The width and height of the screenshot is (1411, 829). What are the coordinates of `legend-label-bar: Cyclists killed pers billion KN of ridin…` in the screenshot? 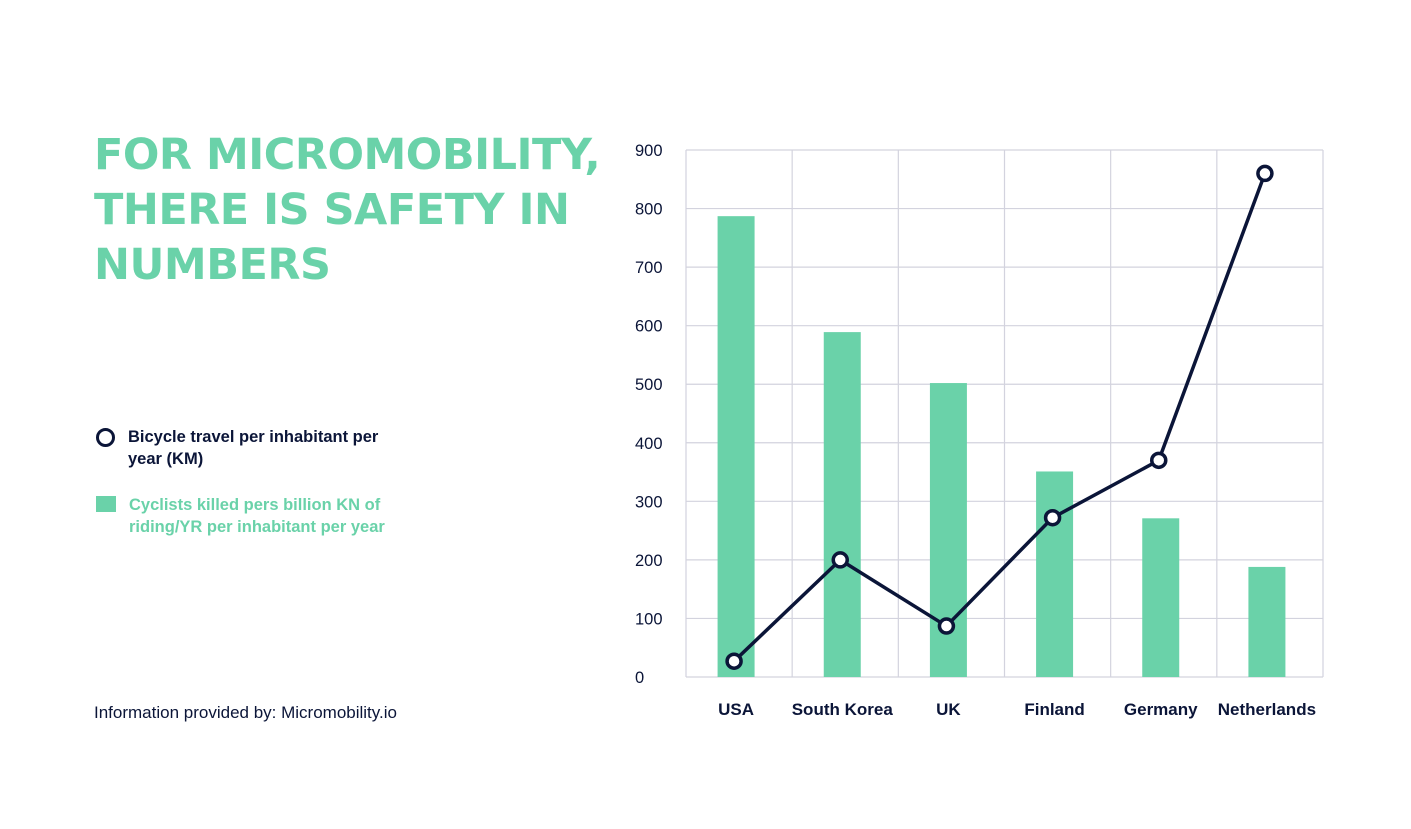 It's located at (257, 516).